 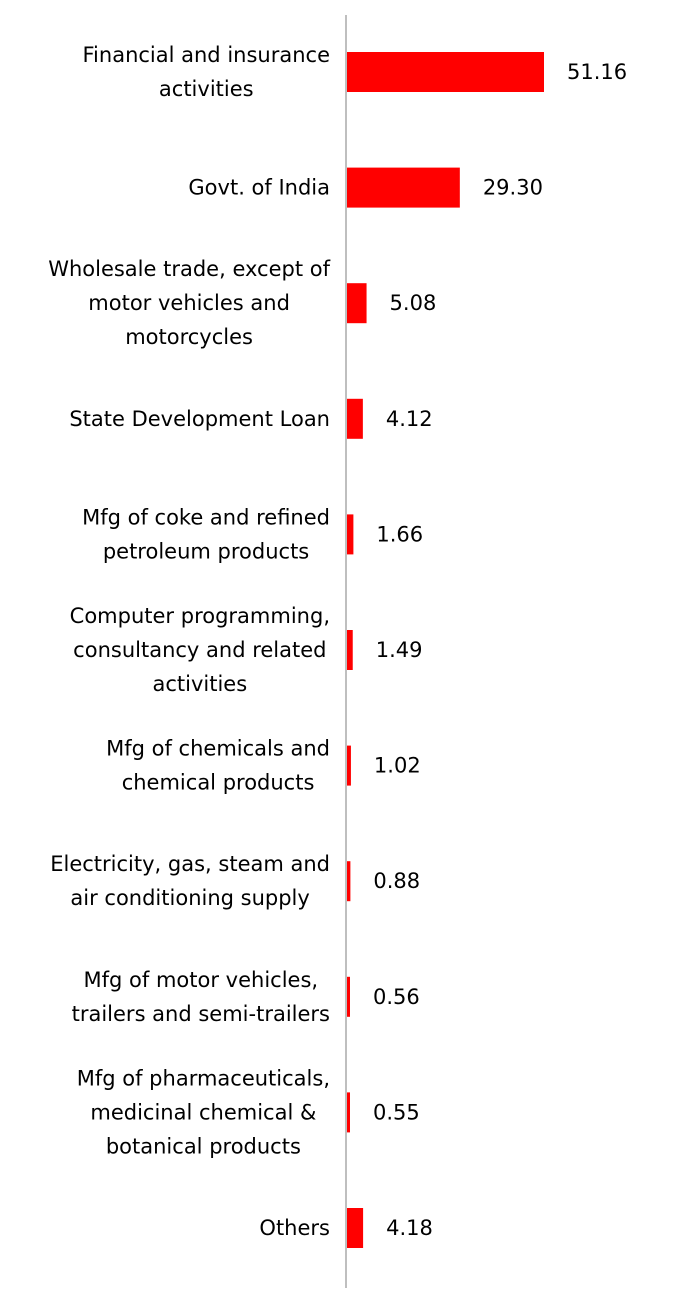 I want to click on category-label-line: petroleum products, so click(x=206, y=551).